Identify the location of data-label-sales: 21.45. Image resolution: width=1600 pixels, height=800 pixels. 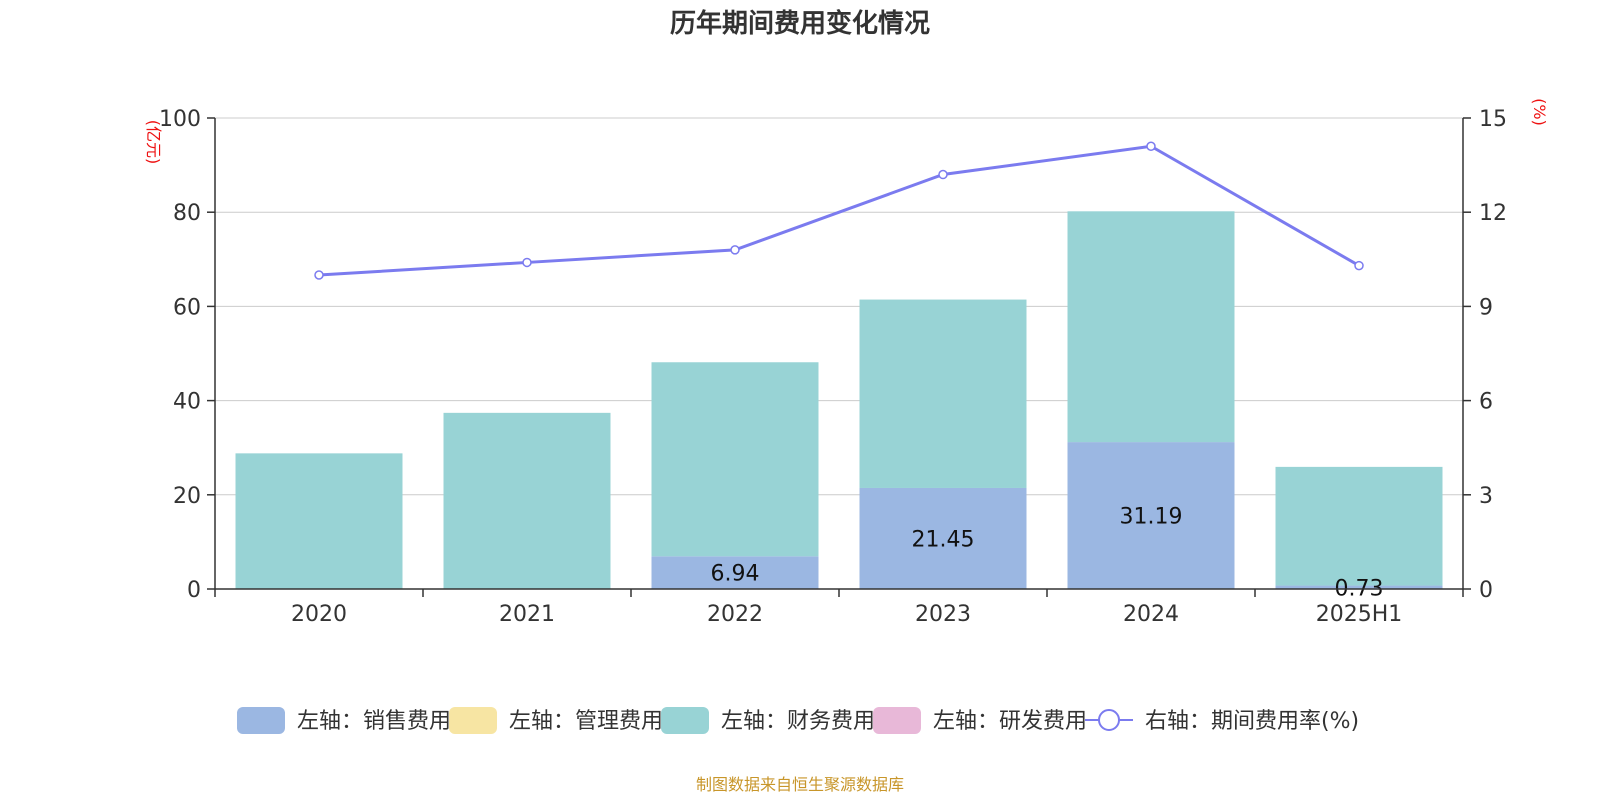
(943, 539).